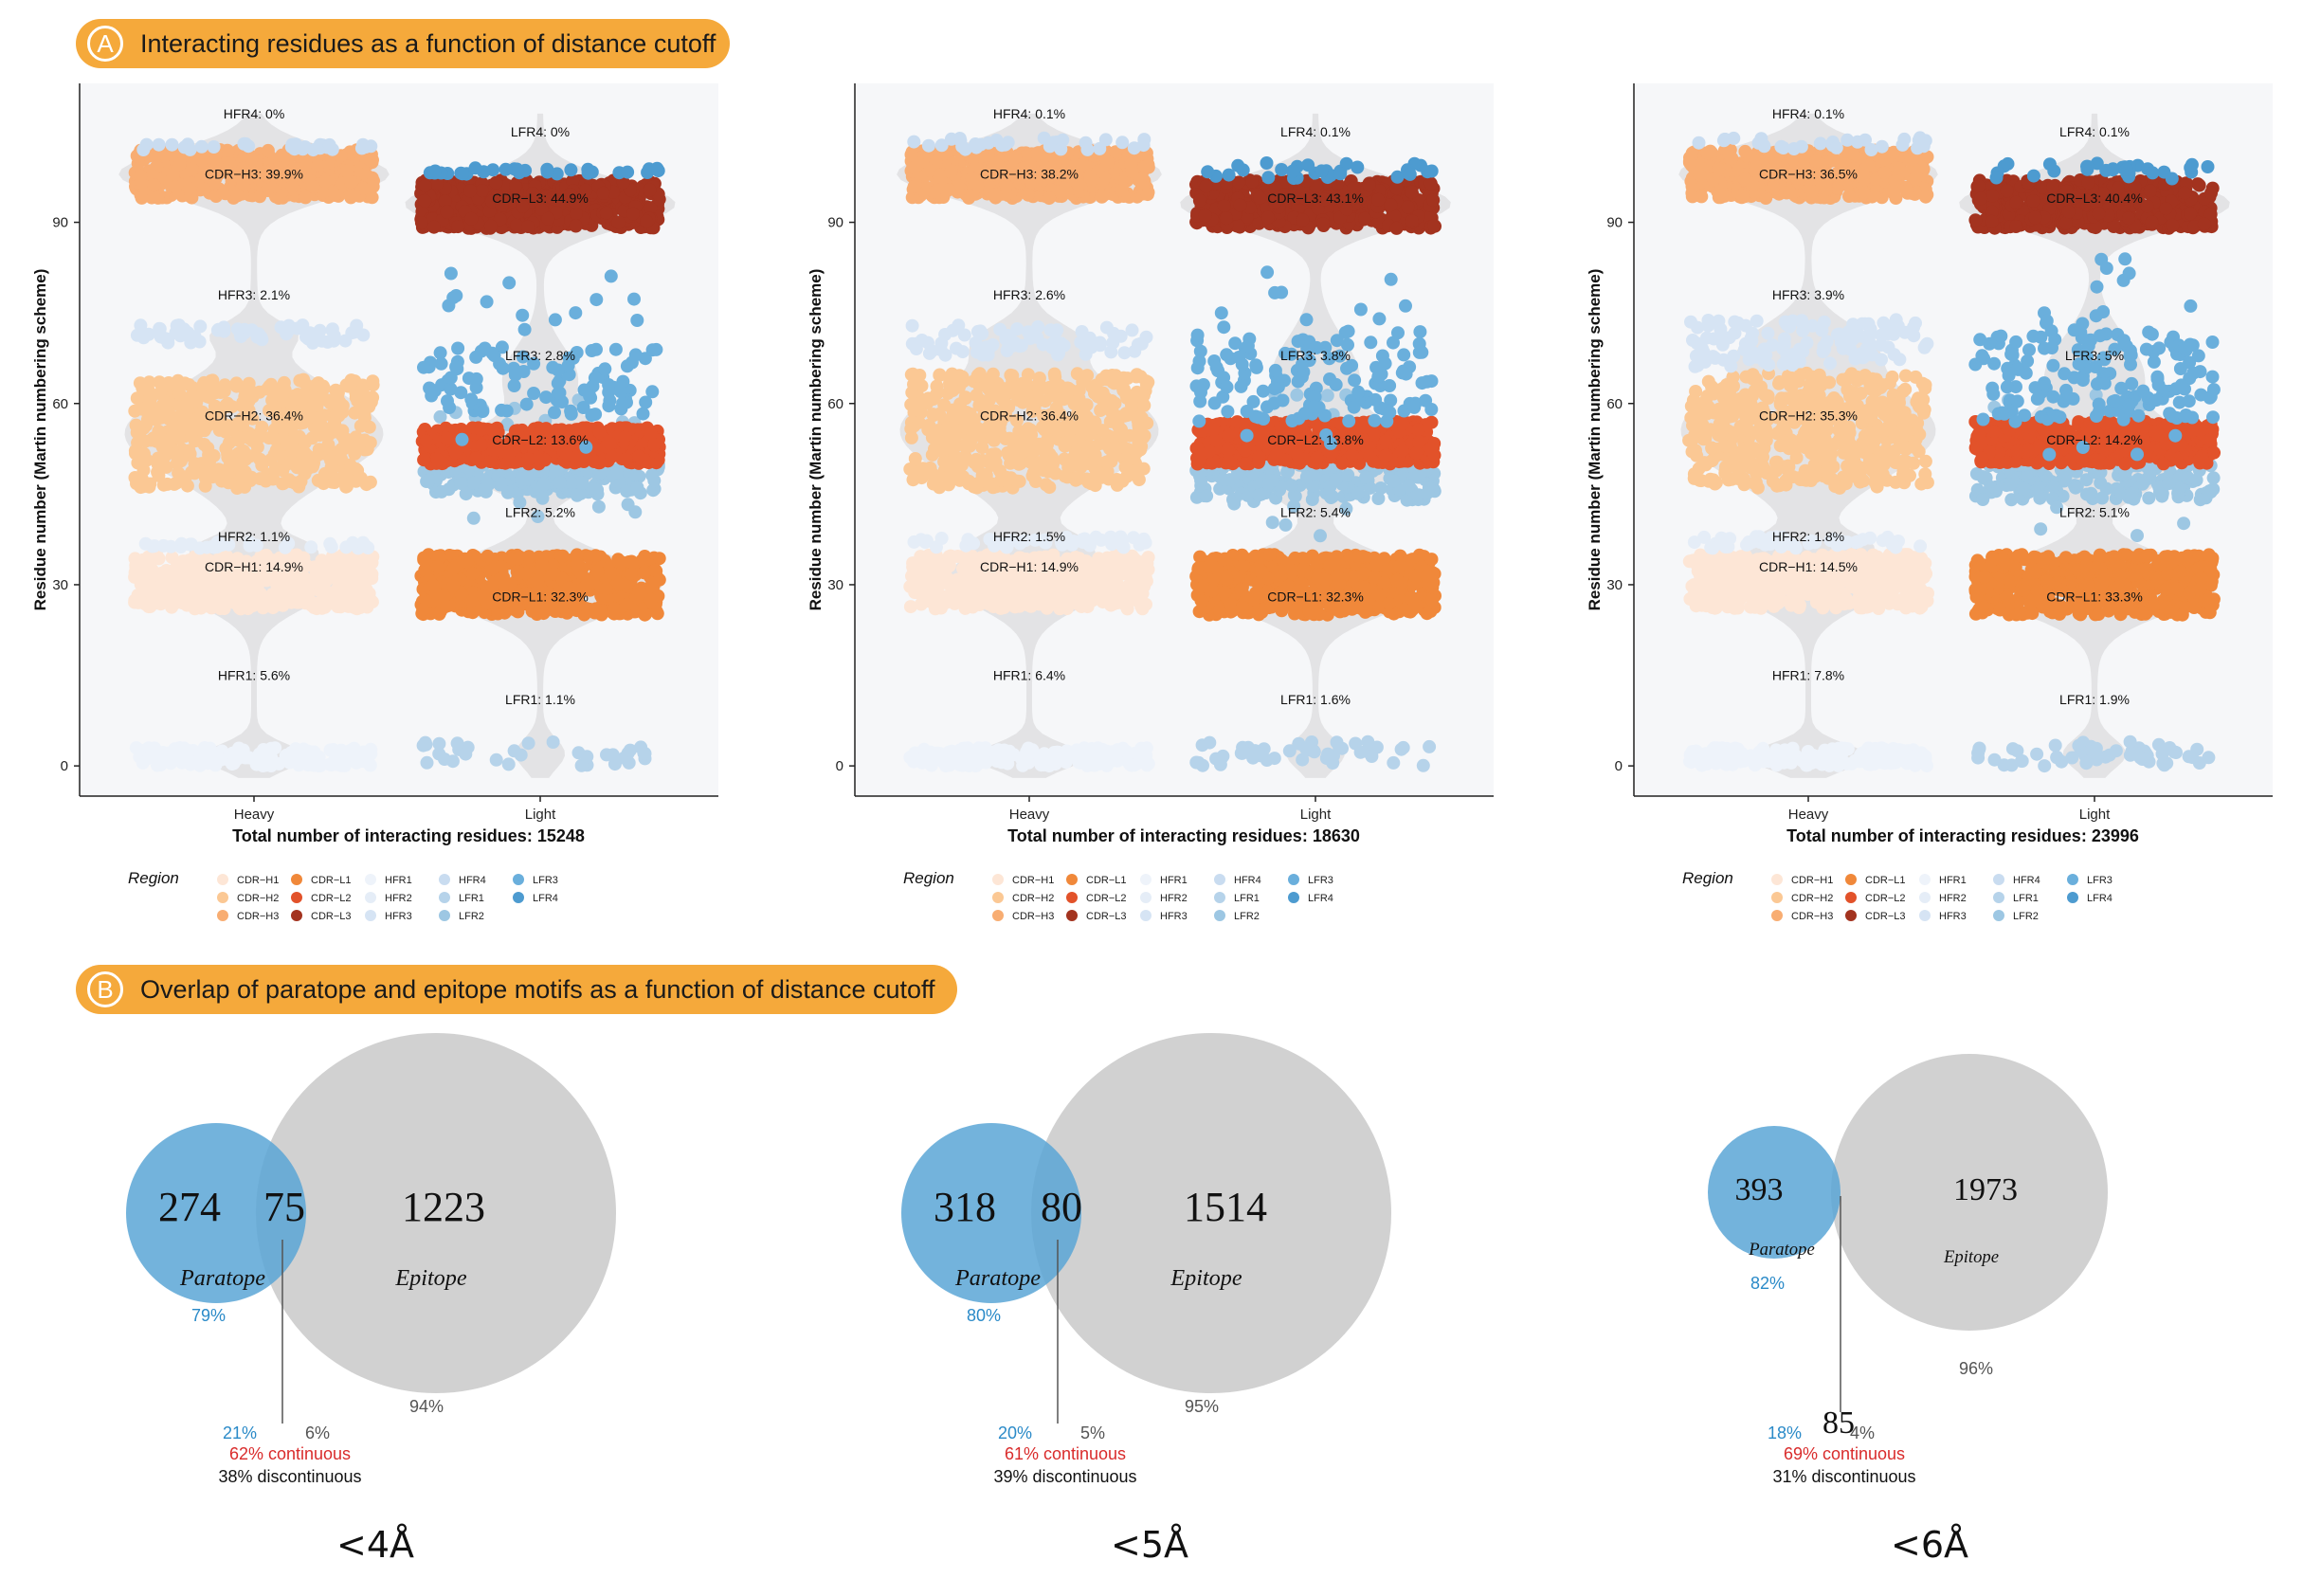  I want to click on region-label: HFR4: 0%, so click(254, 114).